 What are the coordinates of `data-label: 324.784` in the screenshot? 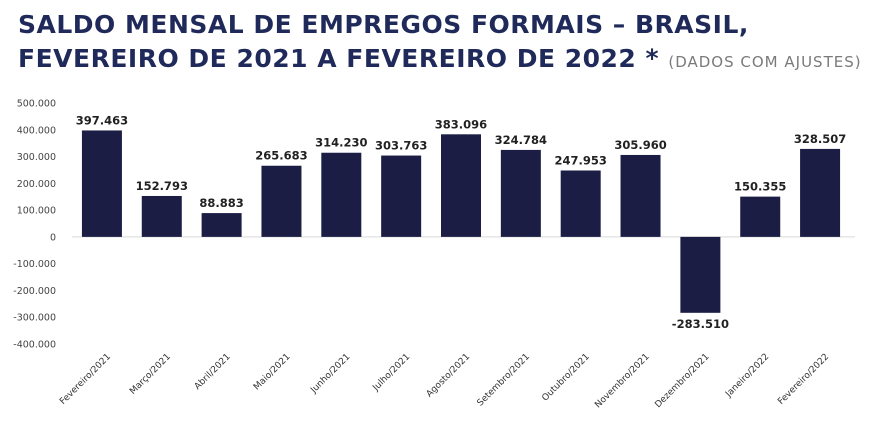 It's located at (521, 140).